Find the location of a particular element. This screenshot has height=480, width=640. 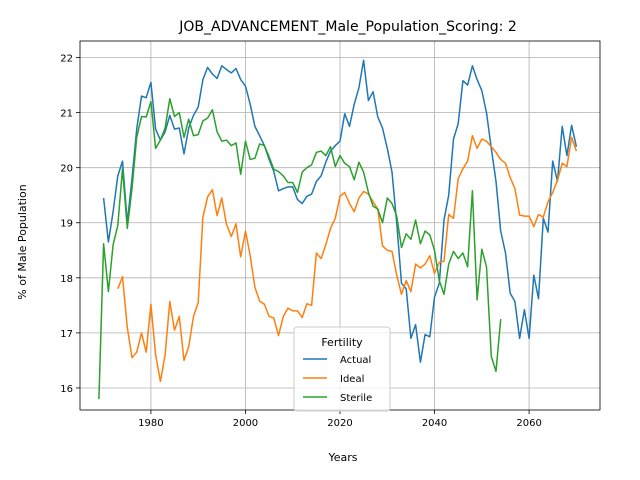

y-axis-ticks: 16 17 18 19 20 21 22 is located at coordinates (70, 224).